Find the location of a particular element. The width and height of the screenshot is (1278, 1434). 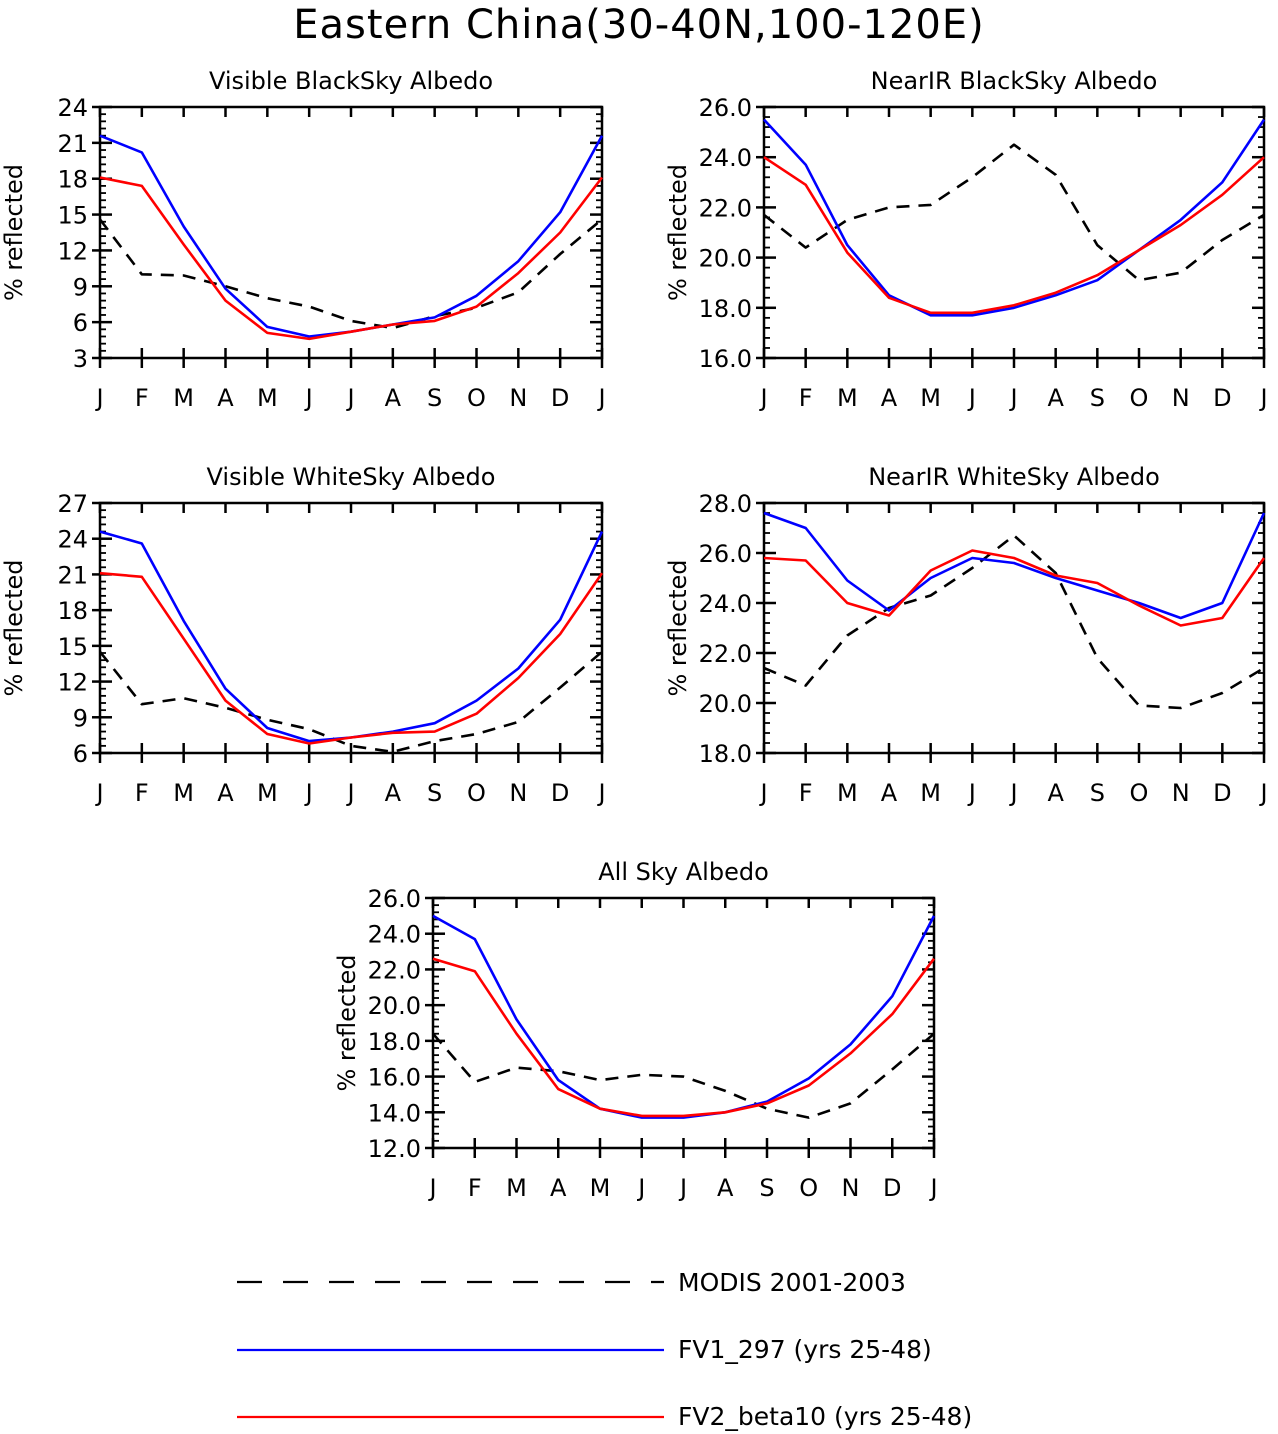

legend-label-modis: MODIS 2001-2003 is located at coordinates (792, 1282).